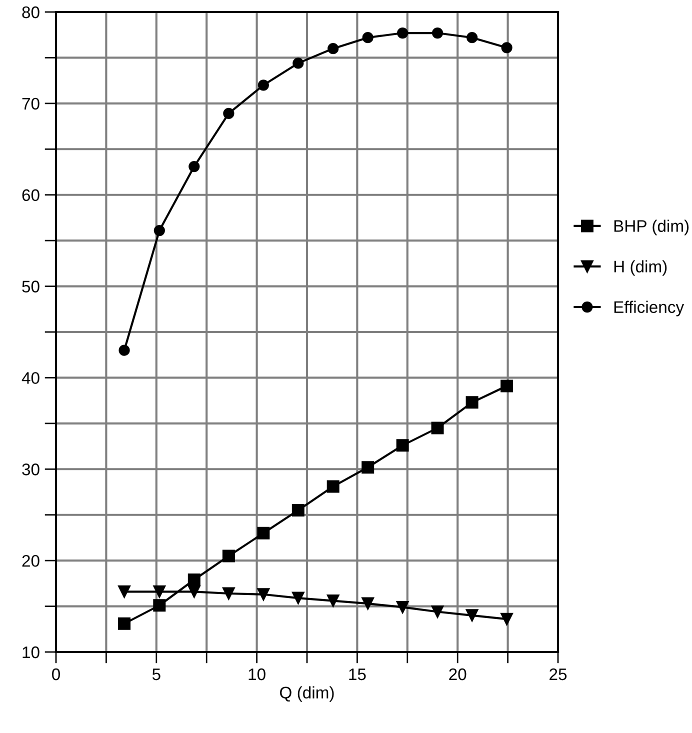  Describe the element at coordinates (31, 470) in the screenshot. I see `y-tick-label: 30` at that location.